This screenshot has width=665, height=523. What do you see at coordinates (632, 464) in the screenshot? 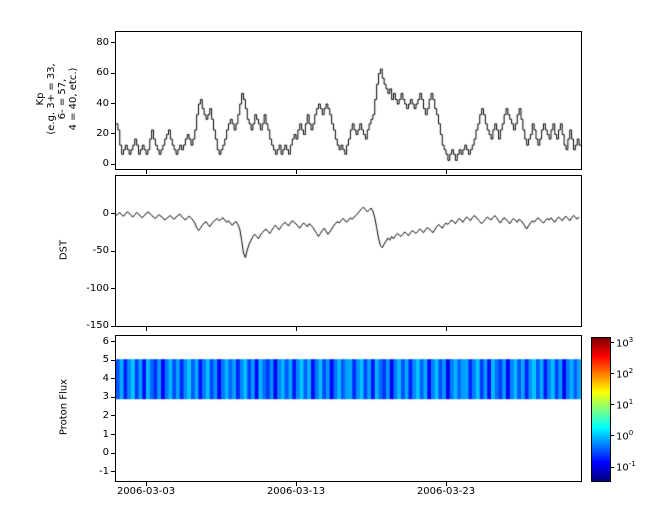
I see `colorbar-tick-exponent: -1` at bounding box center [632, 464].